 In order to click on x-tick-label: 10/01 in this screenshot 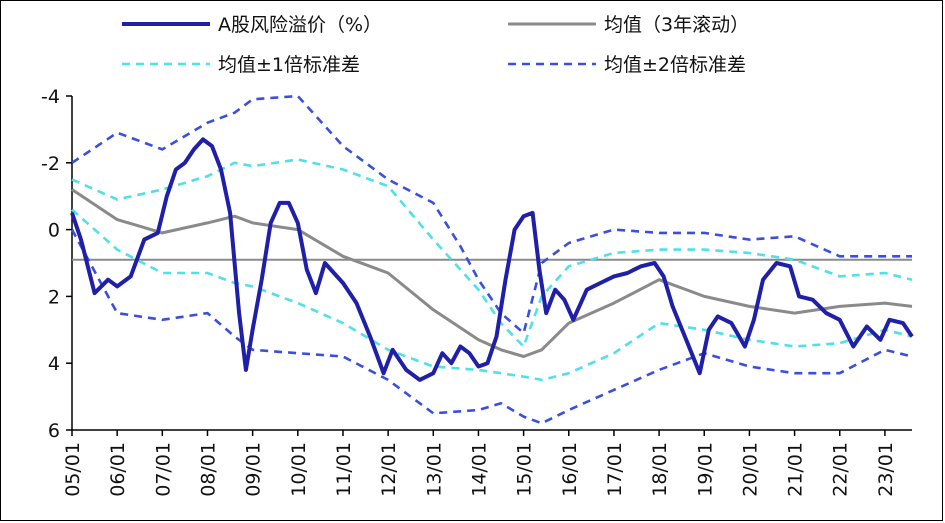, I will do `click(299, 469)`.